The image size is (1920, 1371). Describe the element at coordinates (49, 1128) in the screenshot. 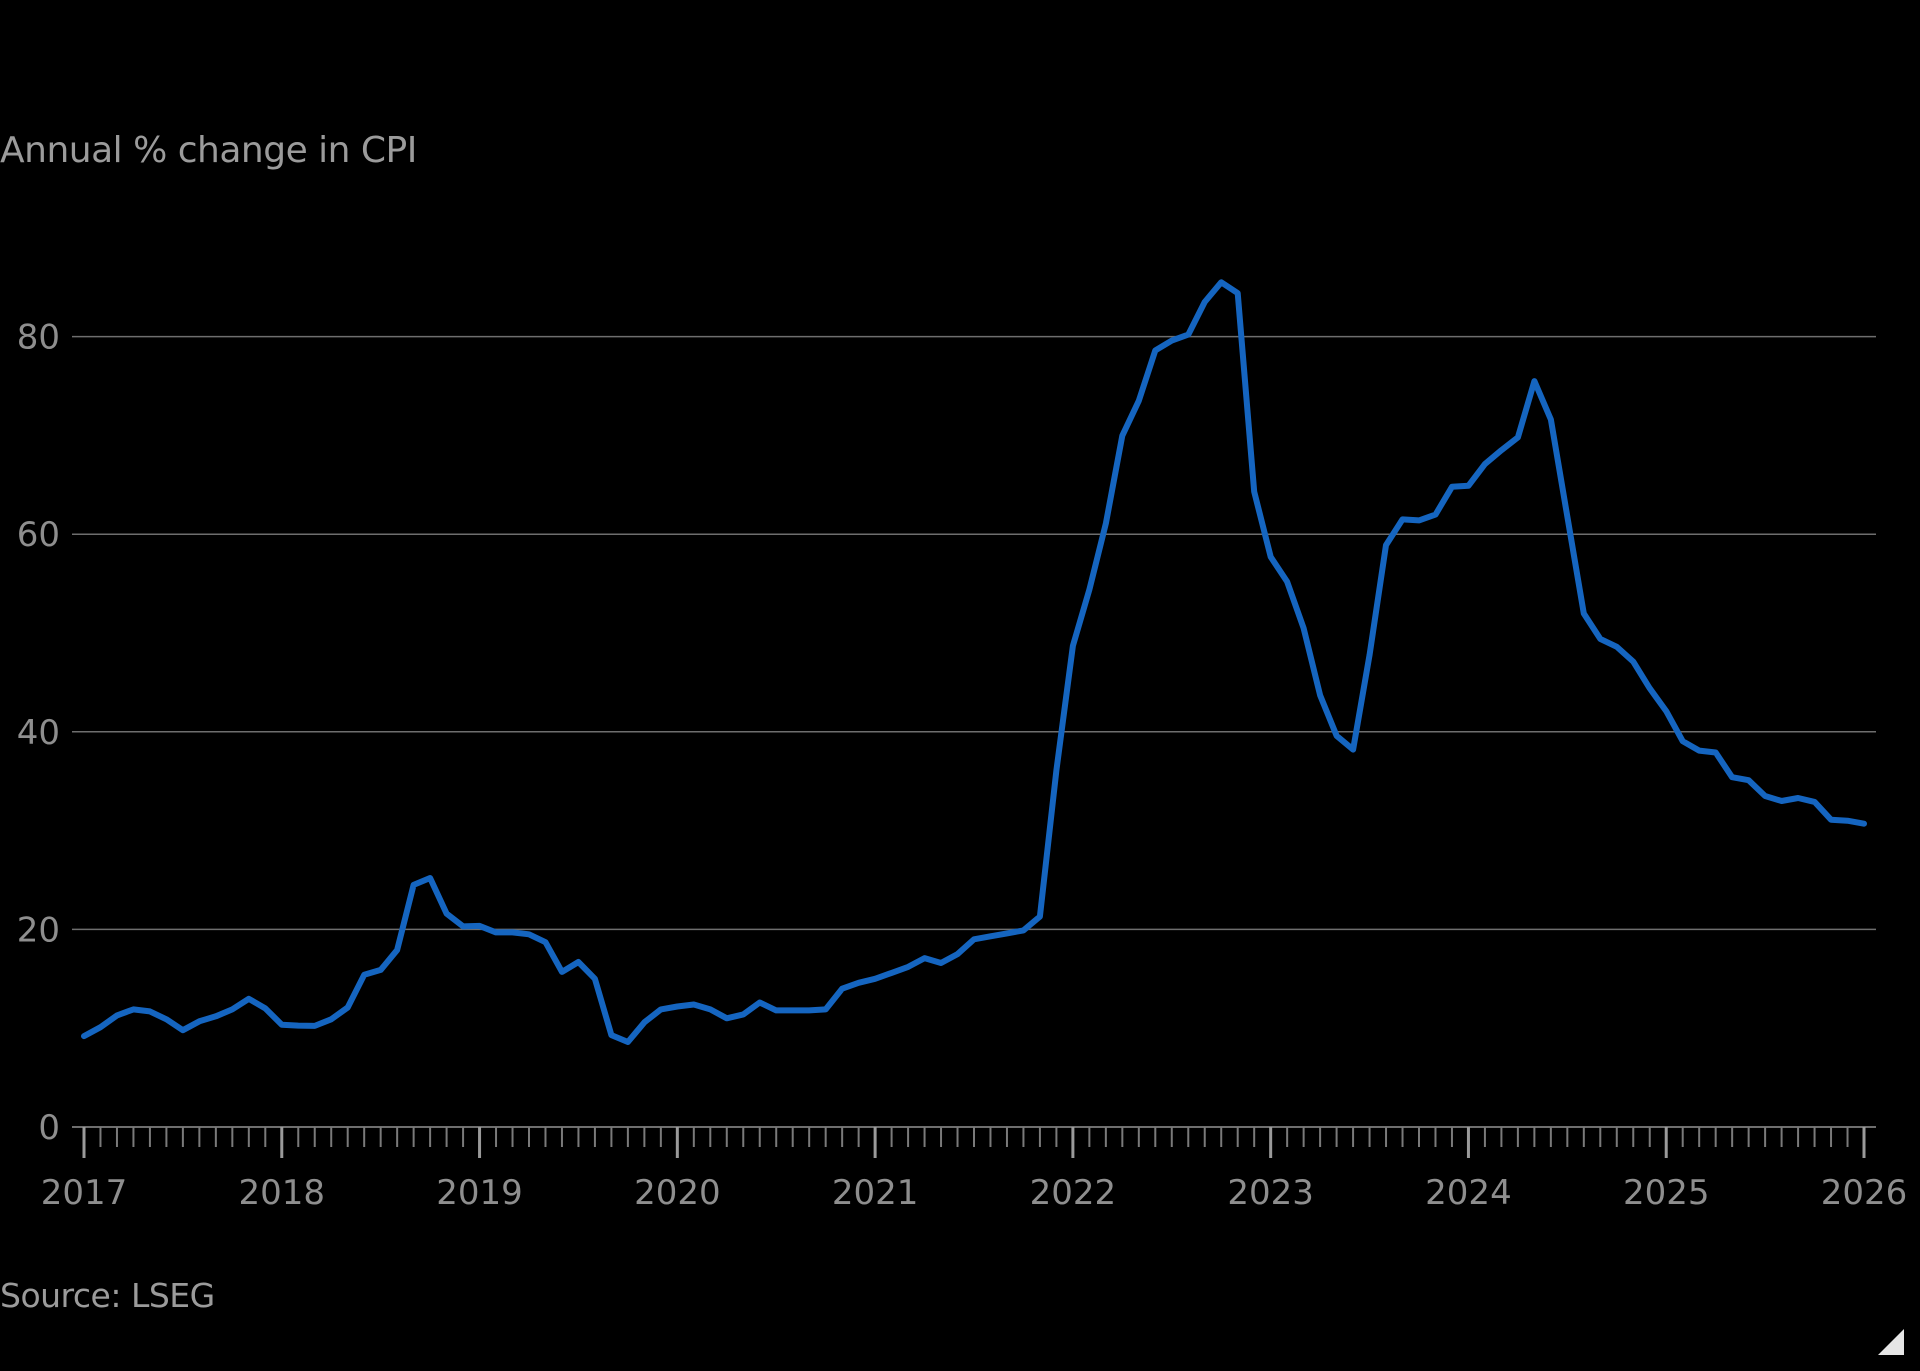

I see `y-tick-label: 0` at that location.